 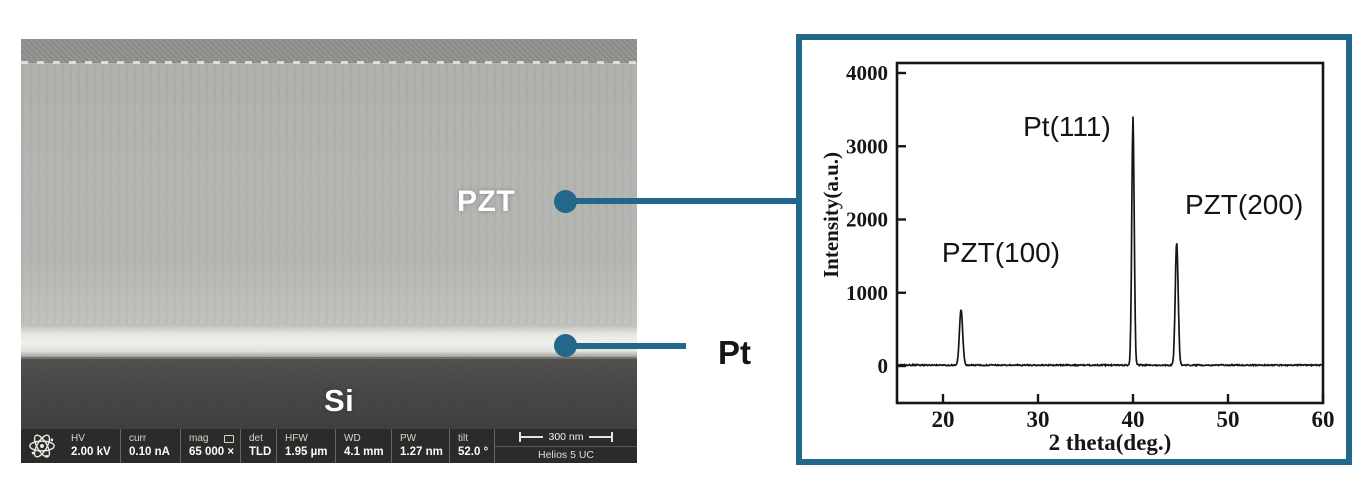 I want to click on sem-pt-layer, so click(x=329, y=342).